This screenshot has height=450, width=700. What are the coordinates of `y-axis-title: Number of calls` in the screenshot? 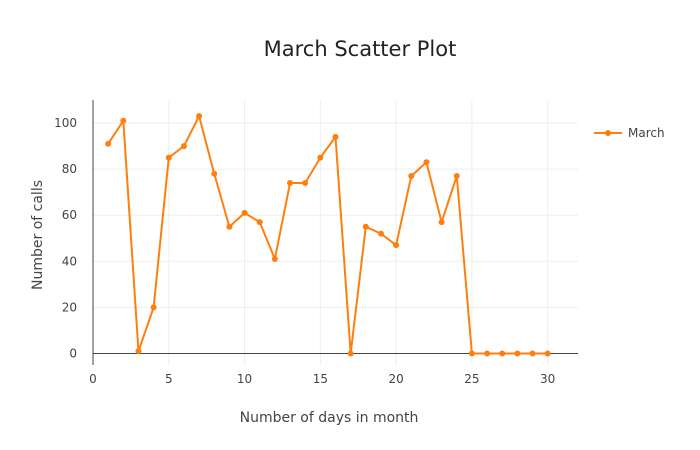 It's located at (38, 235).